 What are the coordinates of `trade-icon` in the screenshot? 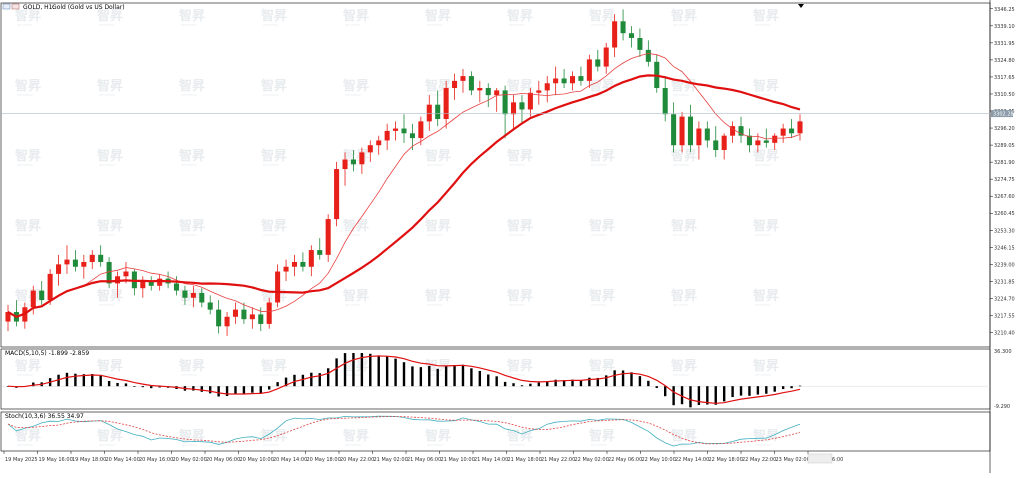 It's located at (15, 6).